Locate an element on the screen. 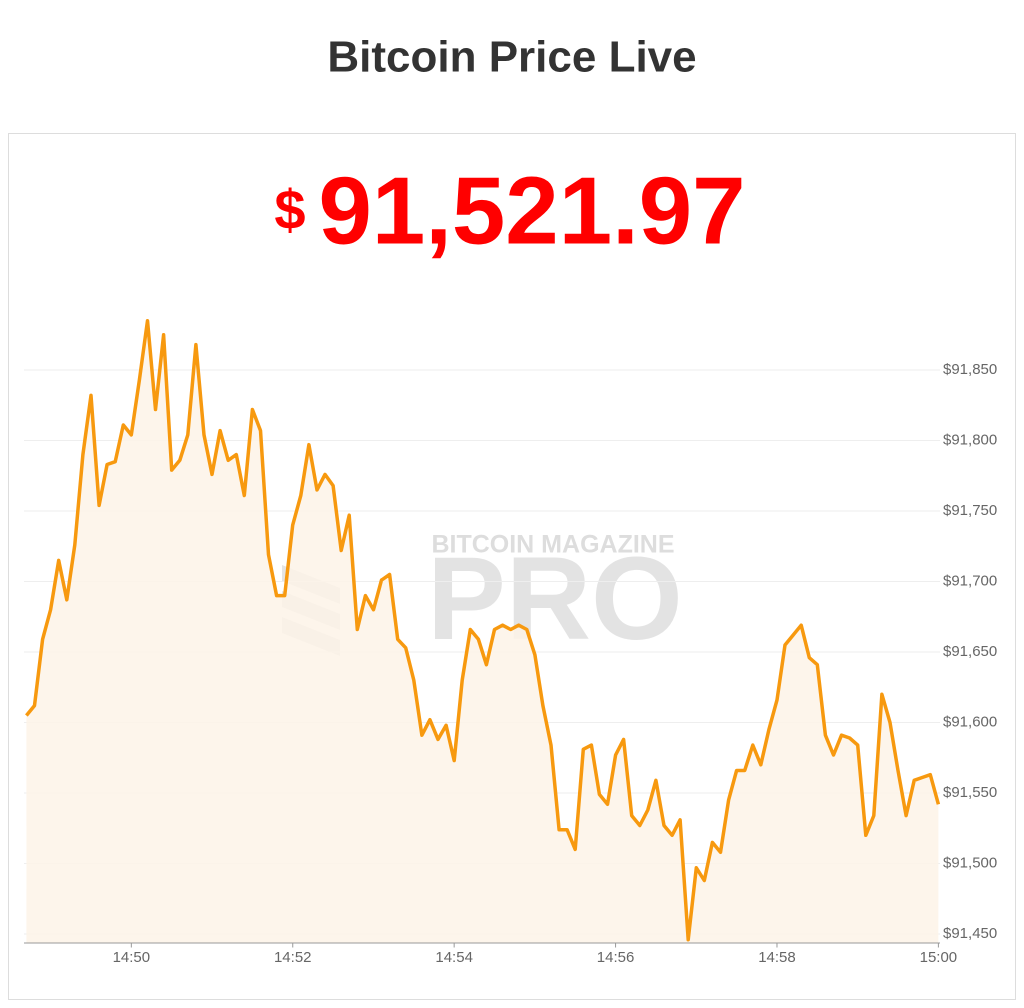 This screenshot has width=1024, height=1008. x-tick-label: 14:50 is located at coordinates (132, 957).